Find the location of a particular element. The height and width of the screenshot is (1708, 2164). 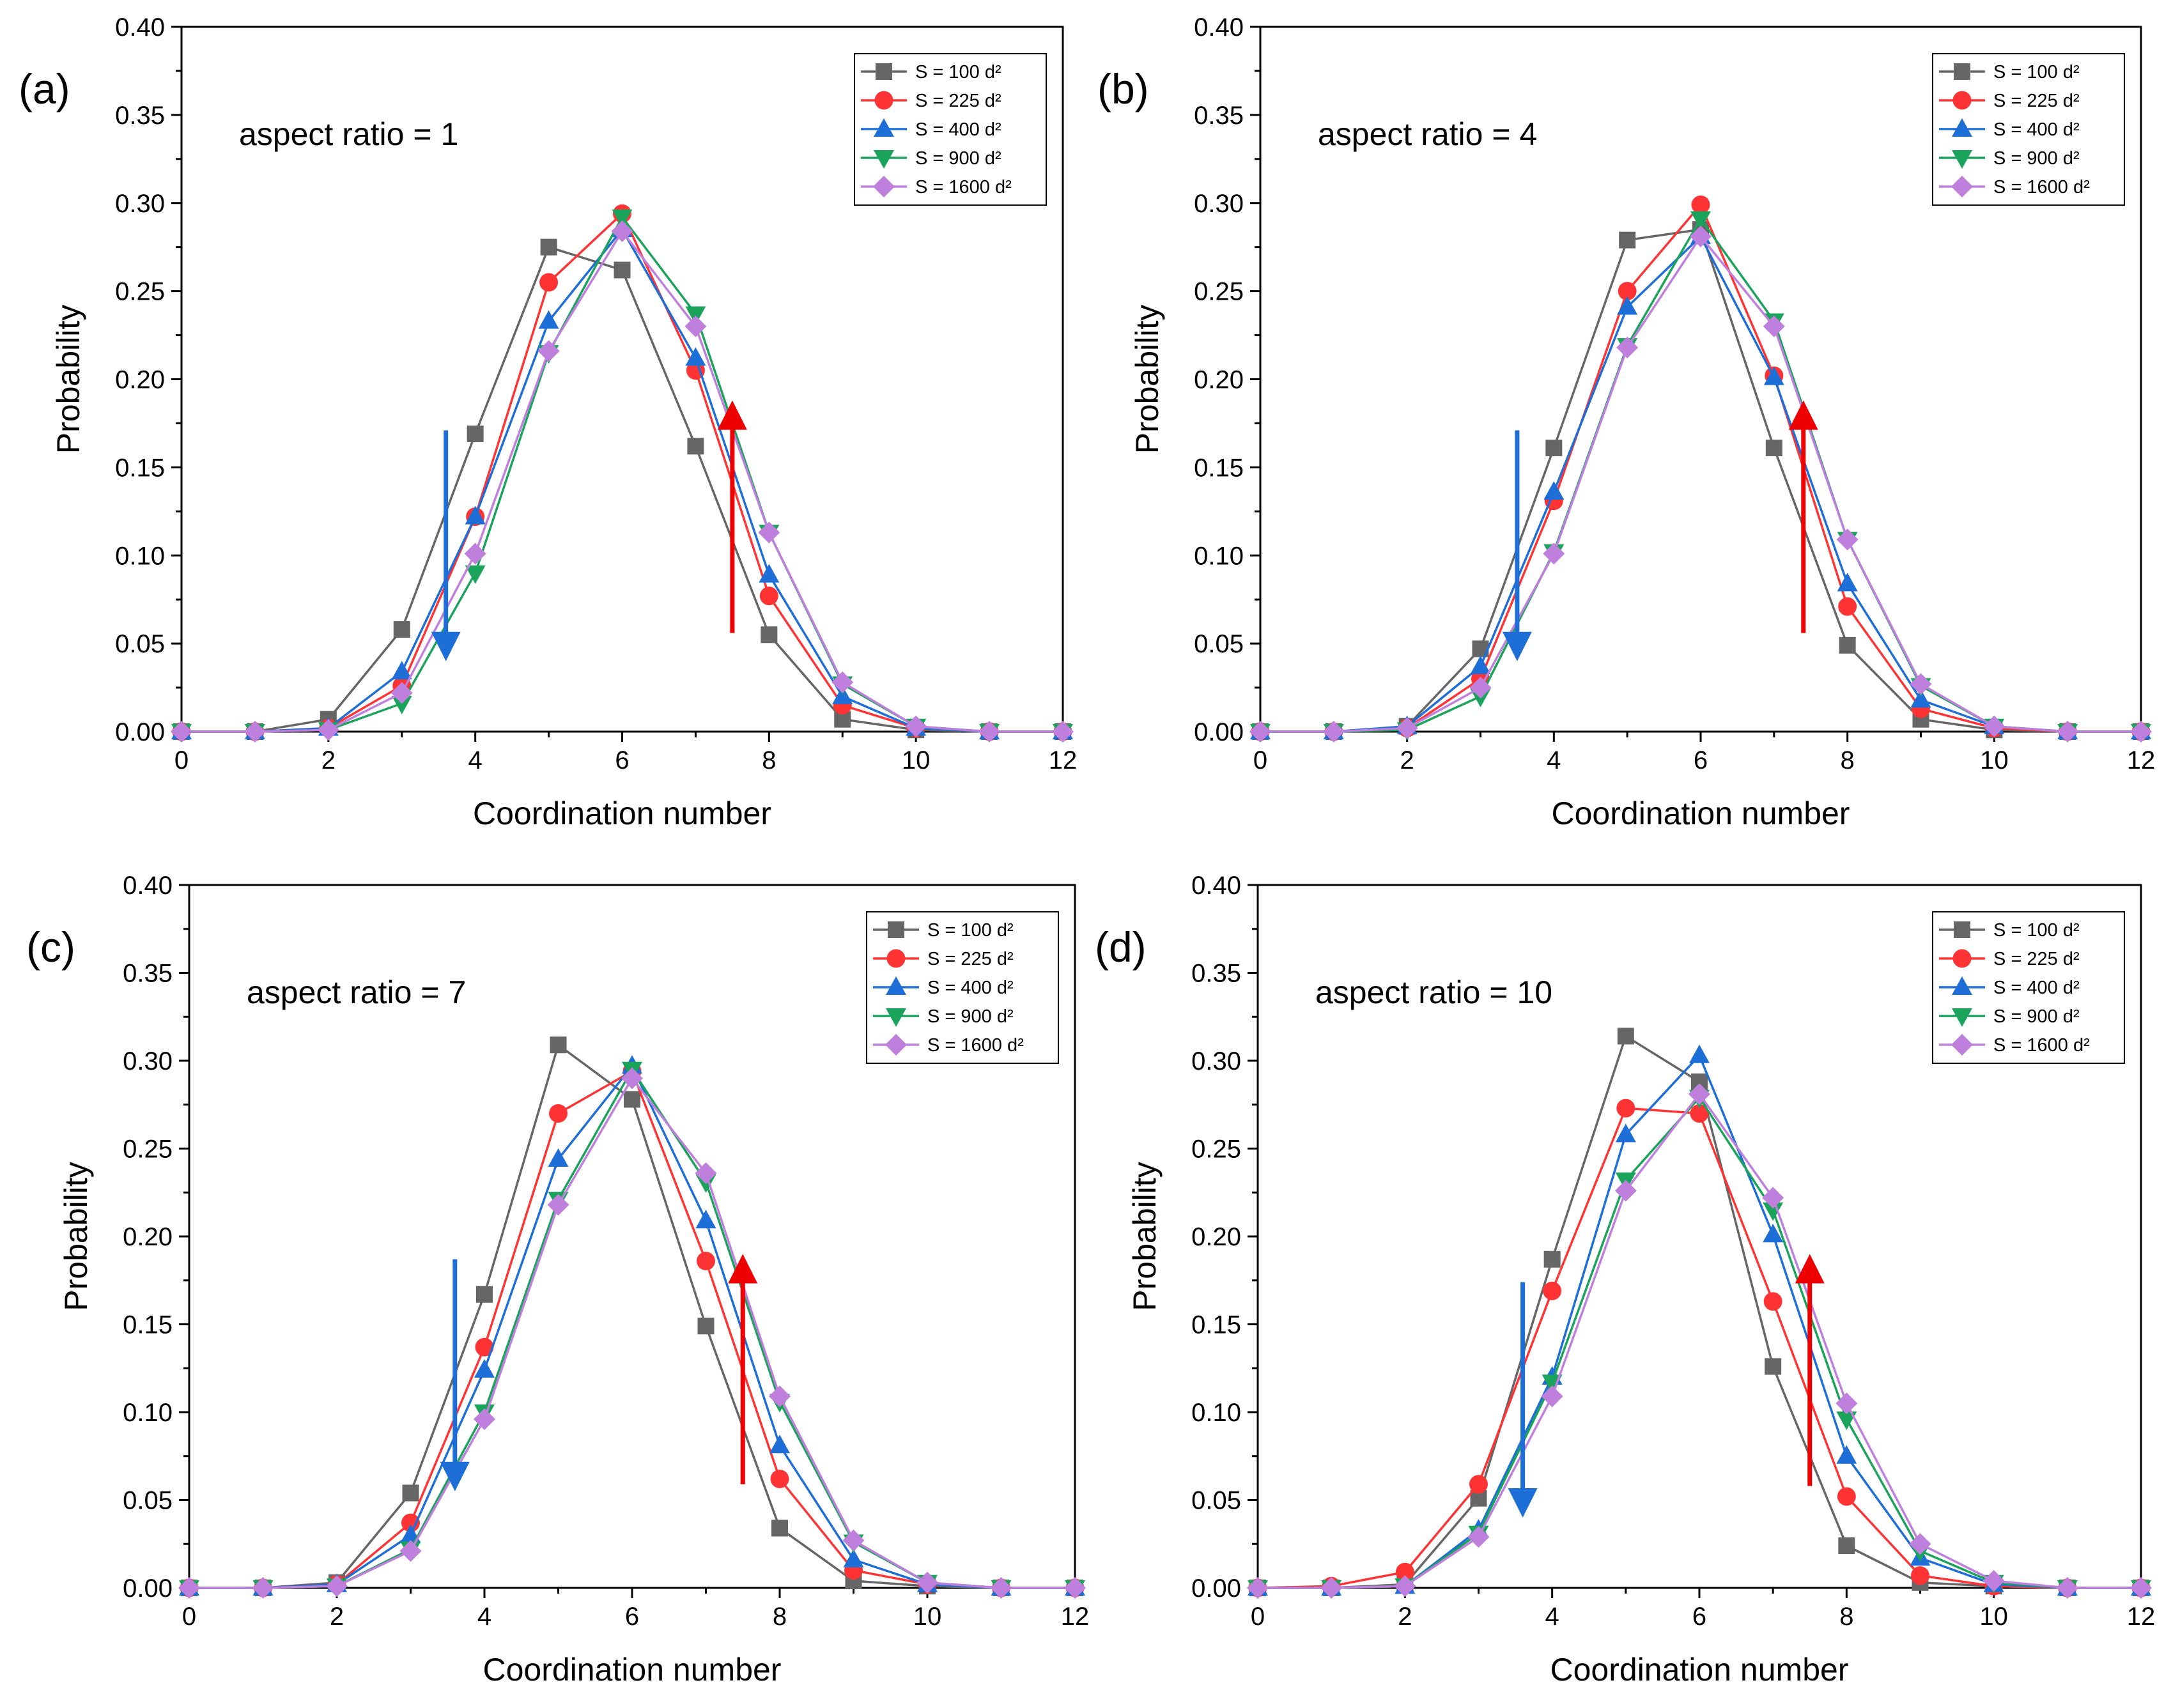

y-tick-label: 0.20 is located at coordinates (1219, 380).